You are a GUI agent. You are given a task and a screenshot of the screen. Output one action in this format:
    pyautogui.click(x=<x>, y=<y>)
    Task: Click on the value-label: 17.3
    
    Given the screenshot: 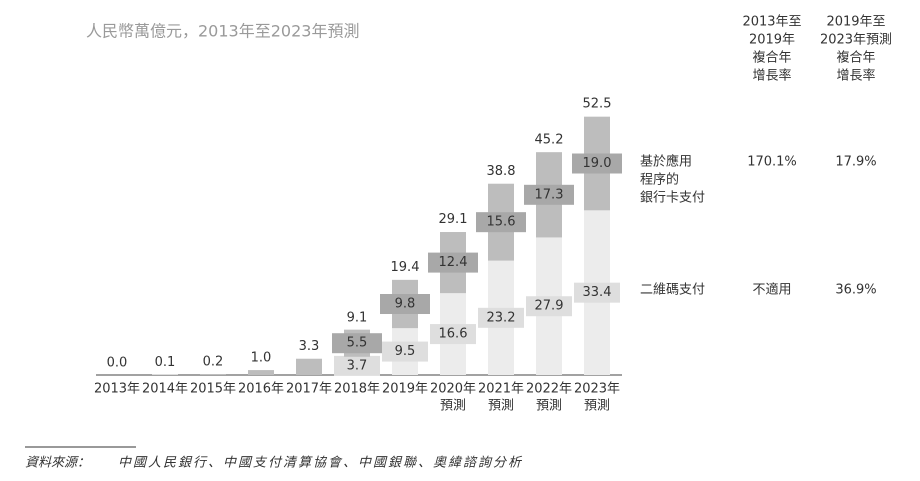 What is the action you would take?
    pyautogui.click(x=549, y=194)
    